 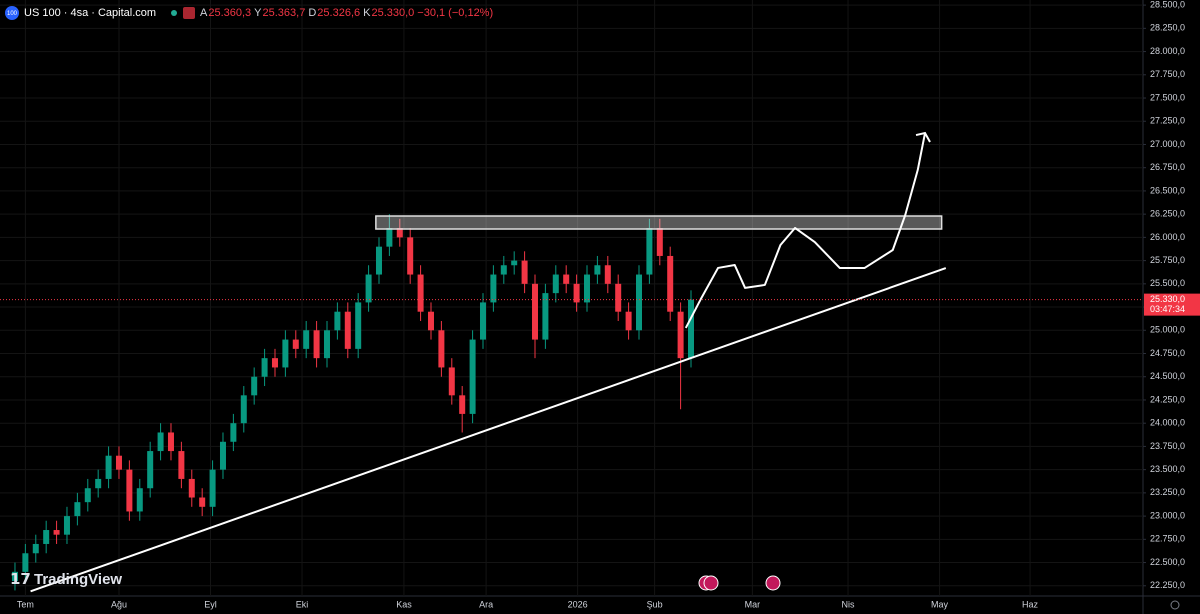 I want to click on y-tick-label: 27.750,0, so click(x=1167, y=74).